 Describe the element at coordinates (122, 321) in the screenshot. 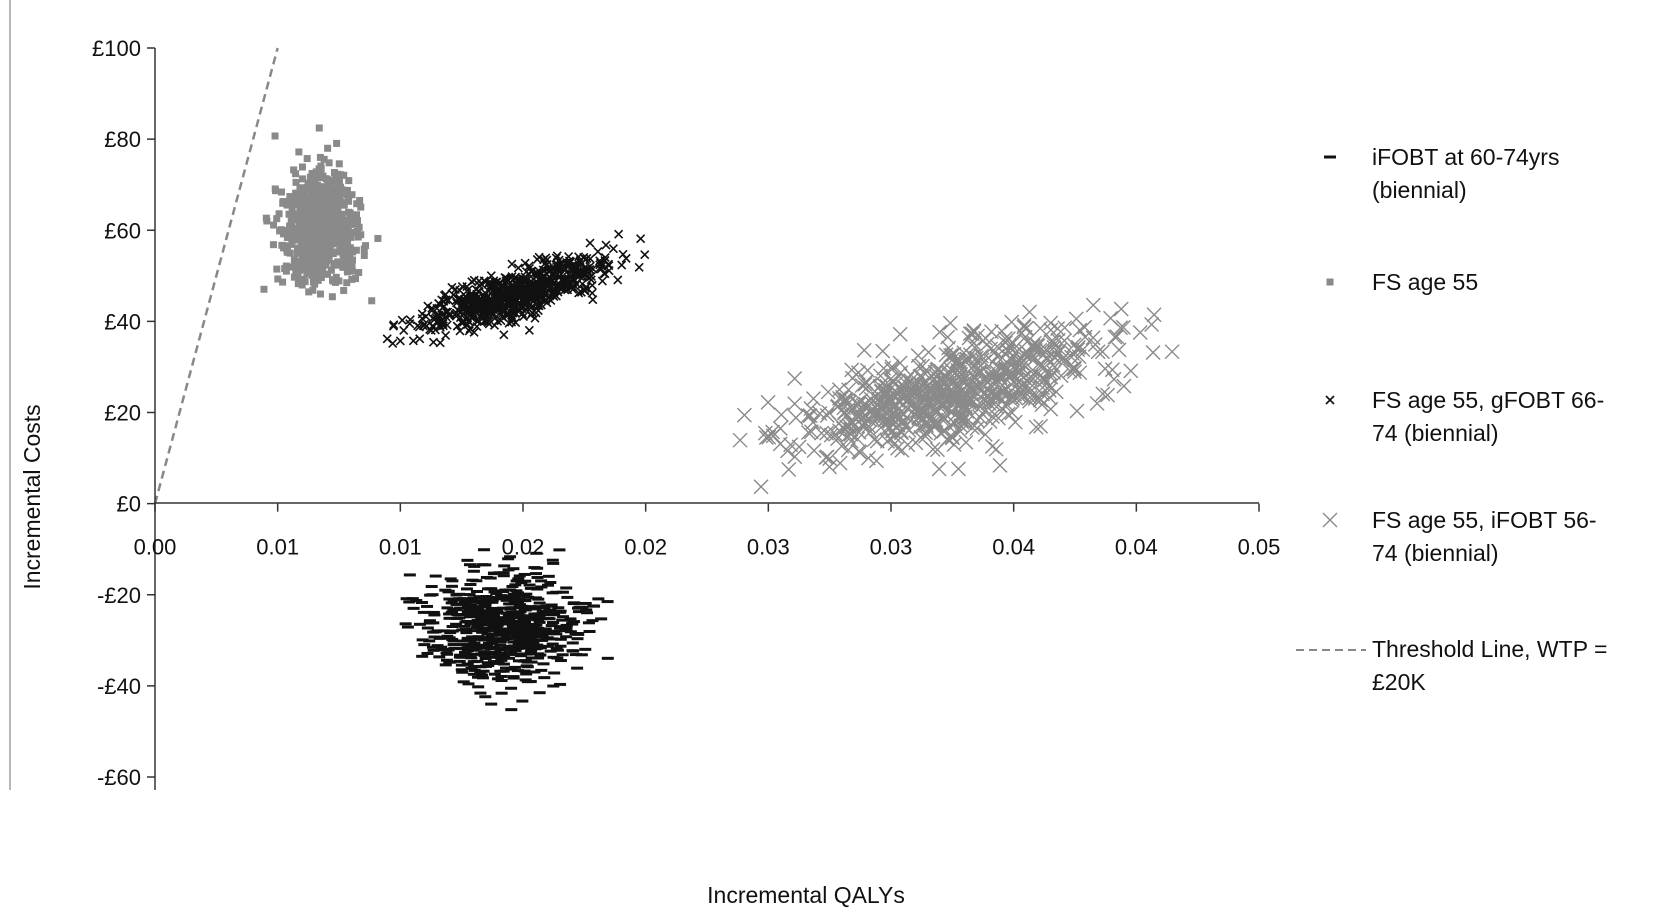

I see `y-tick-label: £40` at that location.